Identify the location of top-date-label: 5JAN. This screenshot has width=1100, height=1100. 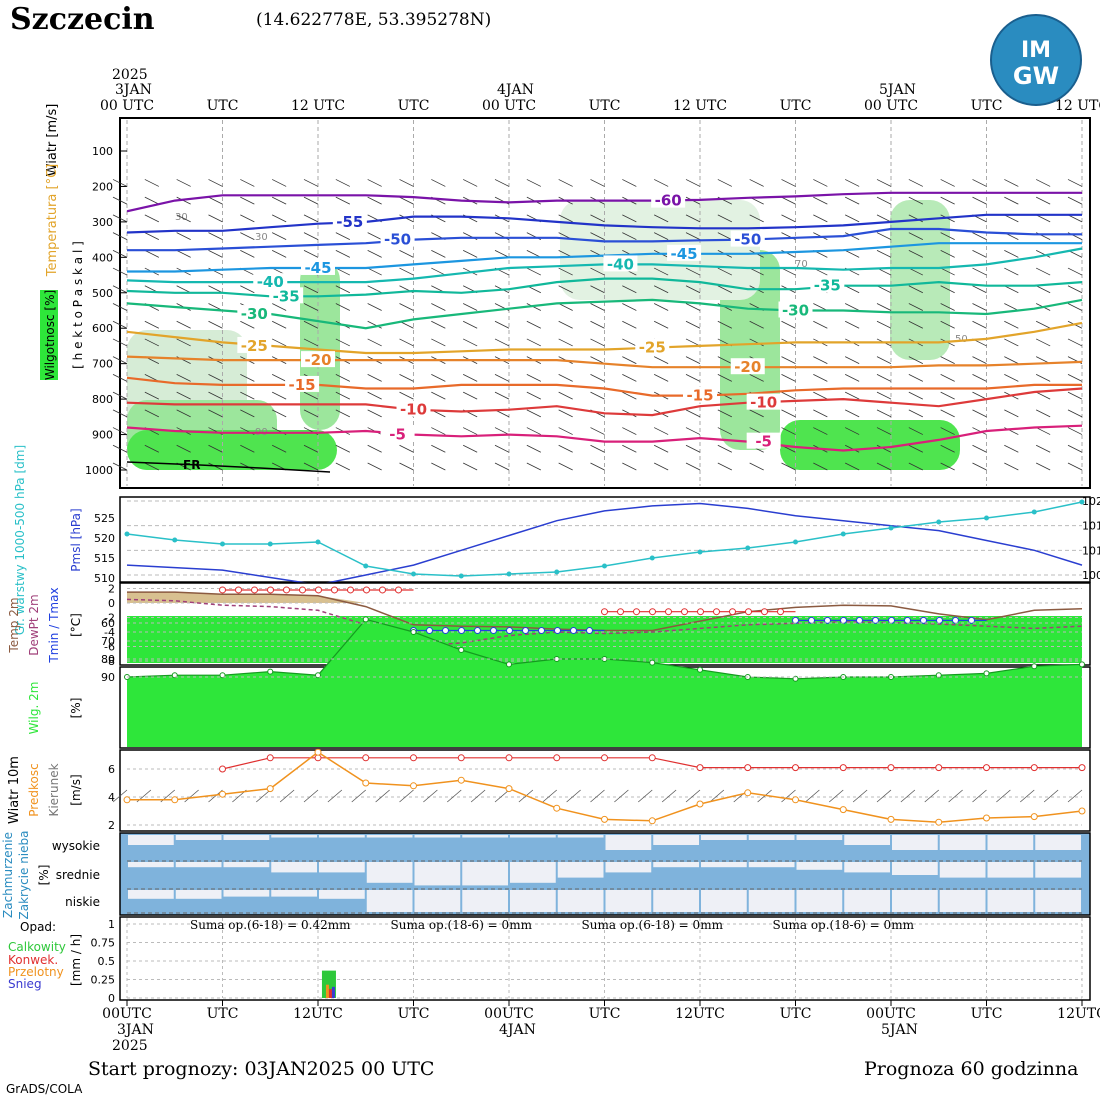
(897, 90).